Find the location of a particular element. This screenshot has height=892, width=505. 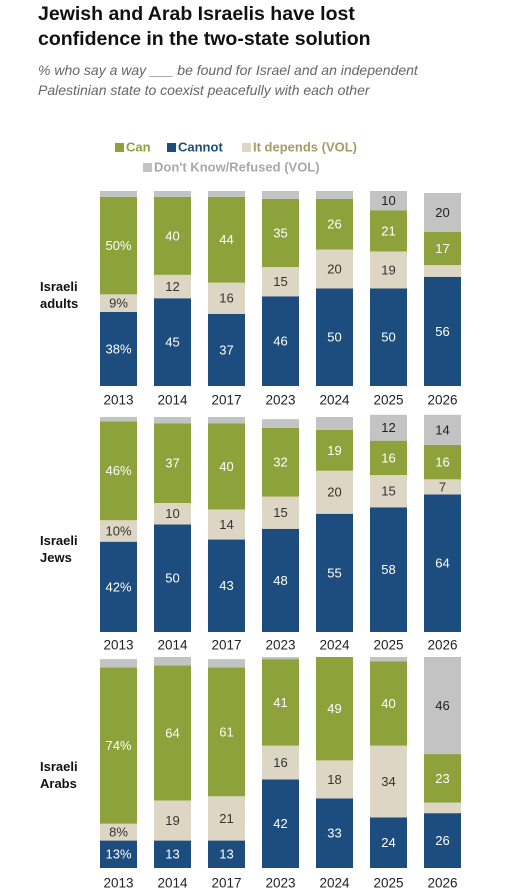

data-label: 34 is located at coordinates (388, 781).